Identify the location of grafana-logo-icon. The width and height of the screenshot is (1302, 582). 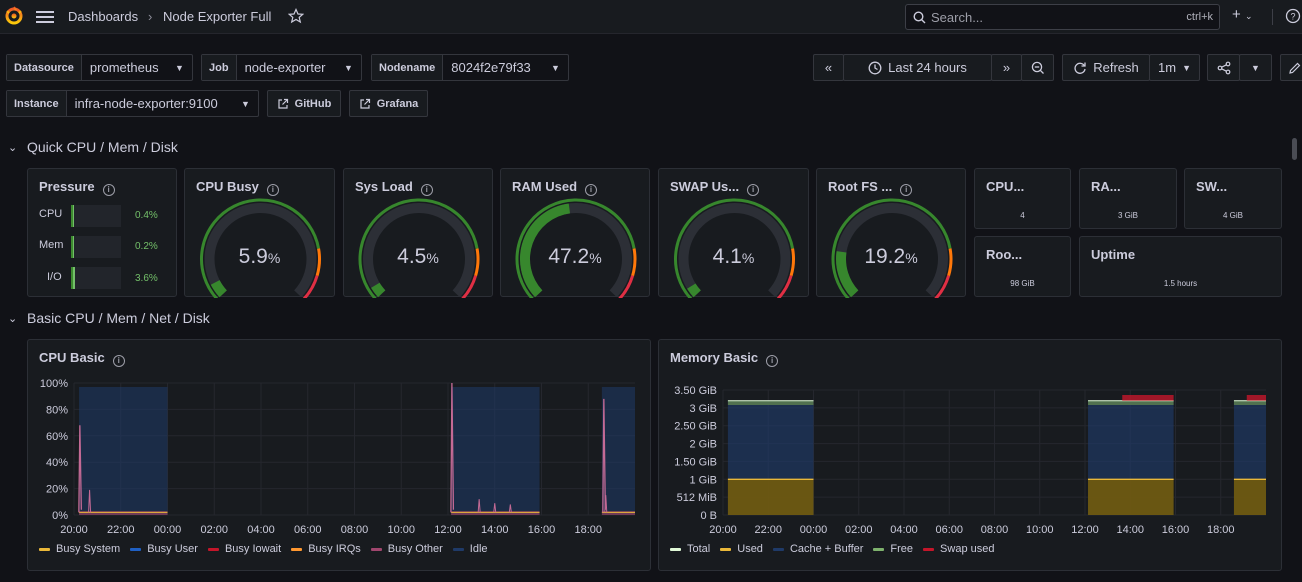
(14, 16).